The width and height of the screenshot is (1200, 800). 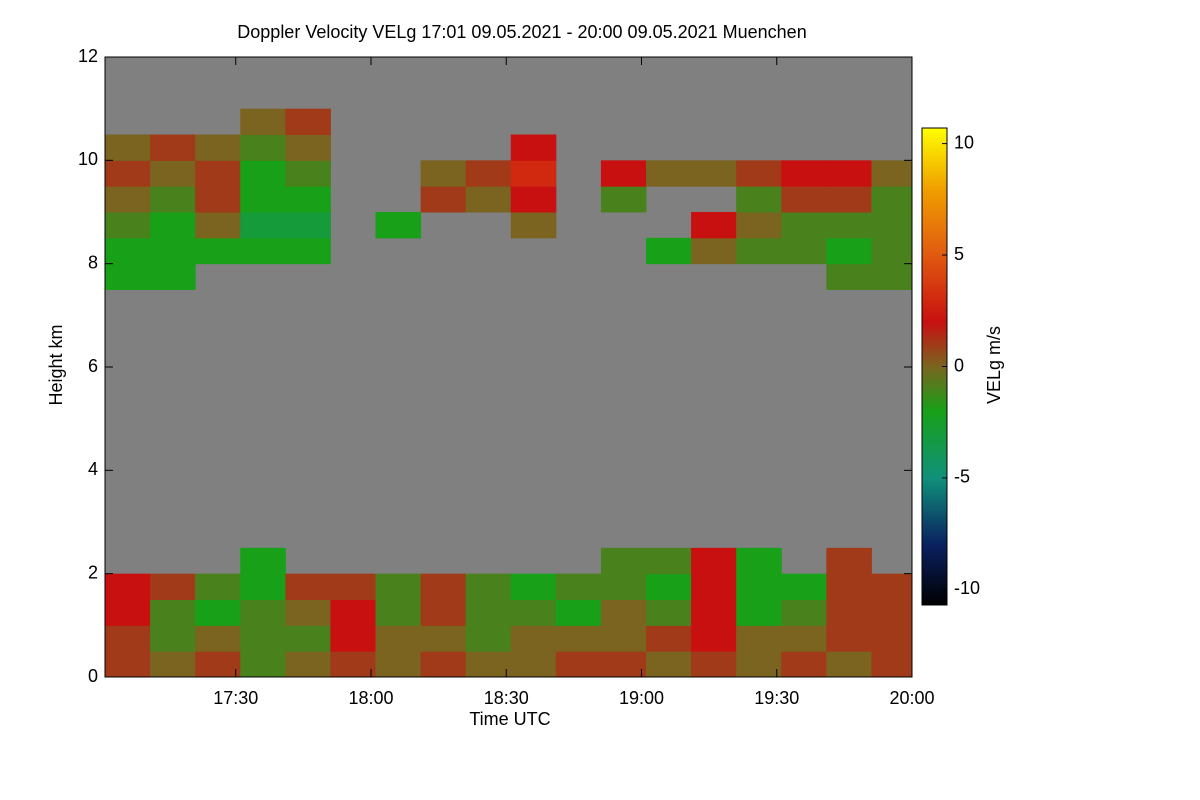 What do you see at coordinates (776, 698) in the screenshot?
I see `x-tick-label: 19:30` at bounding box center [776, 698].